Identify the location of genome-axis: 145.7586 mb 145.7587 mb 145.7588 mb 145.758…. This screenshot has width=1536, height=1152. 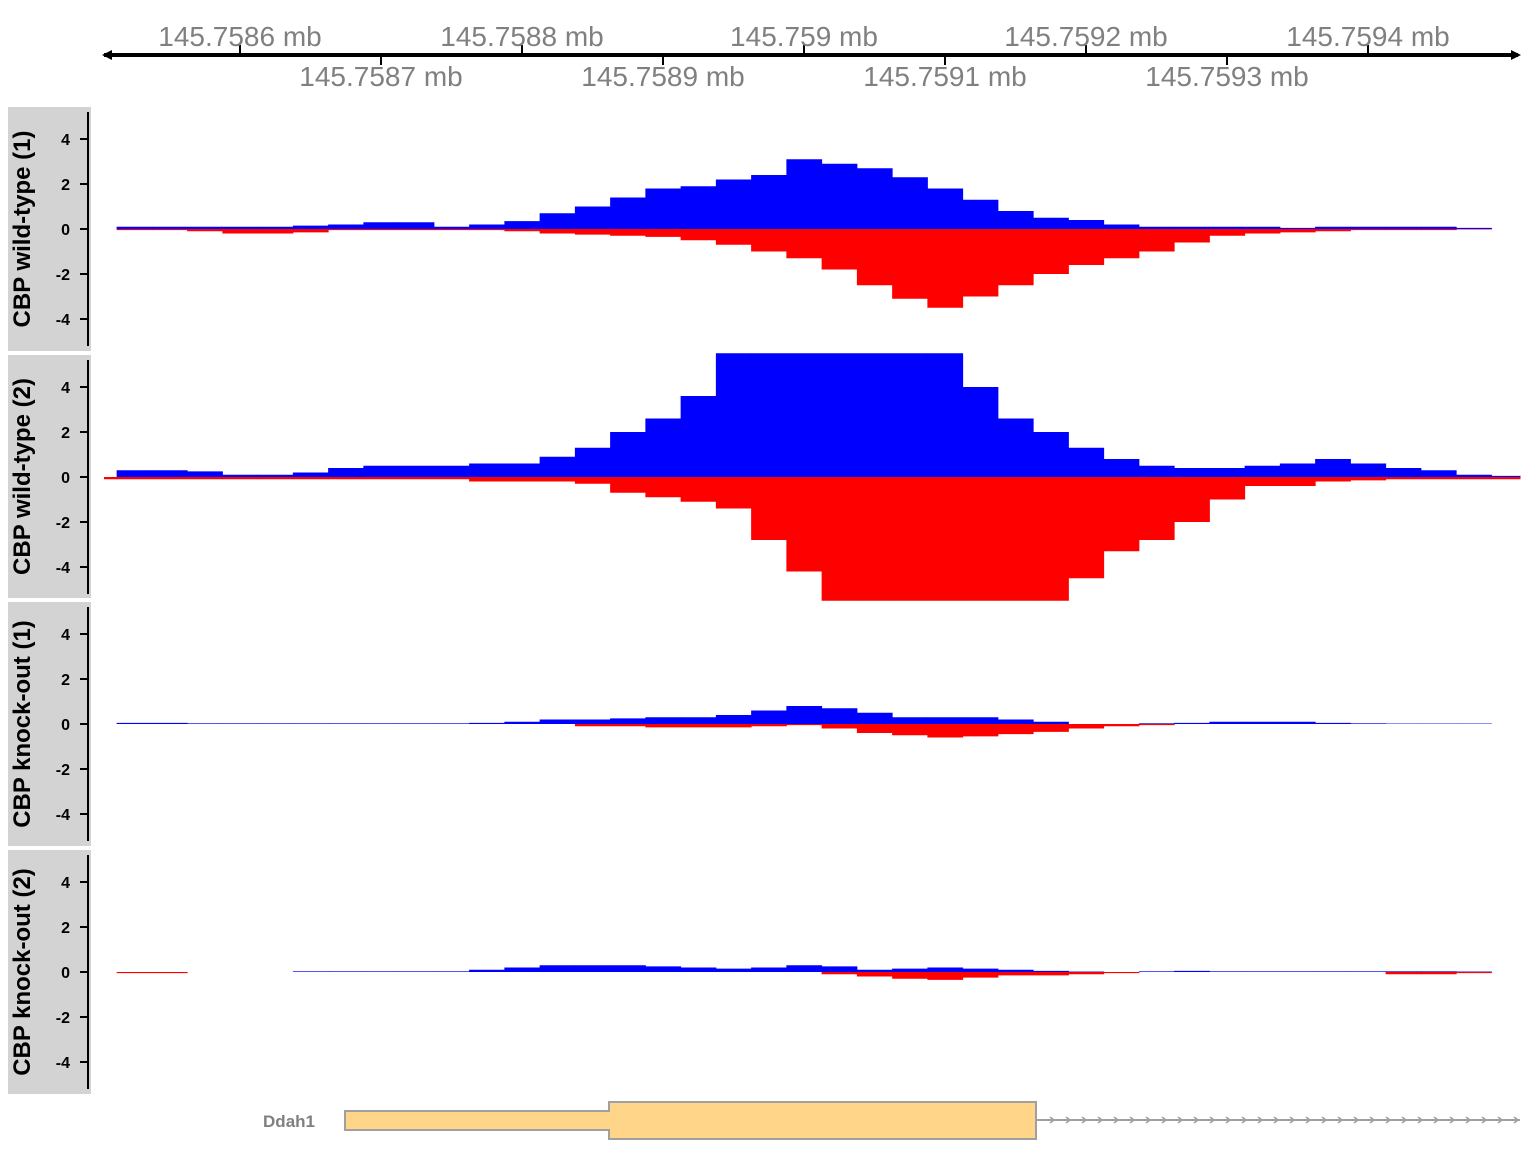
(811, 56).